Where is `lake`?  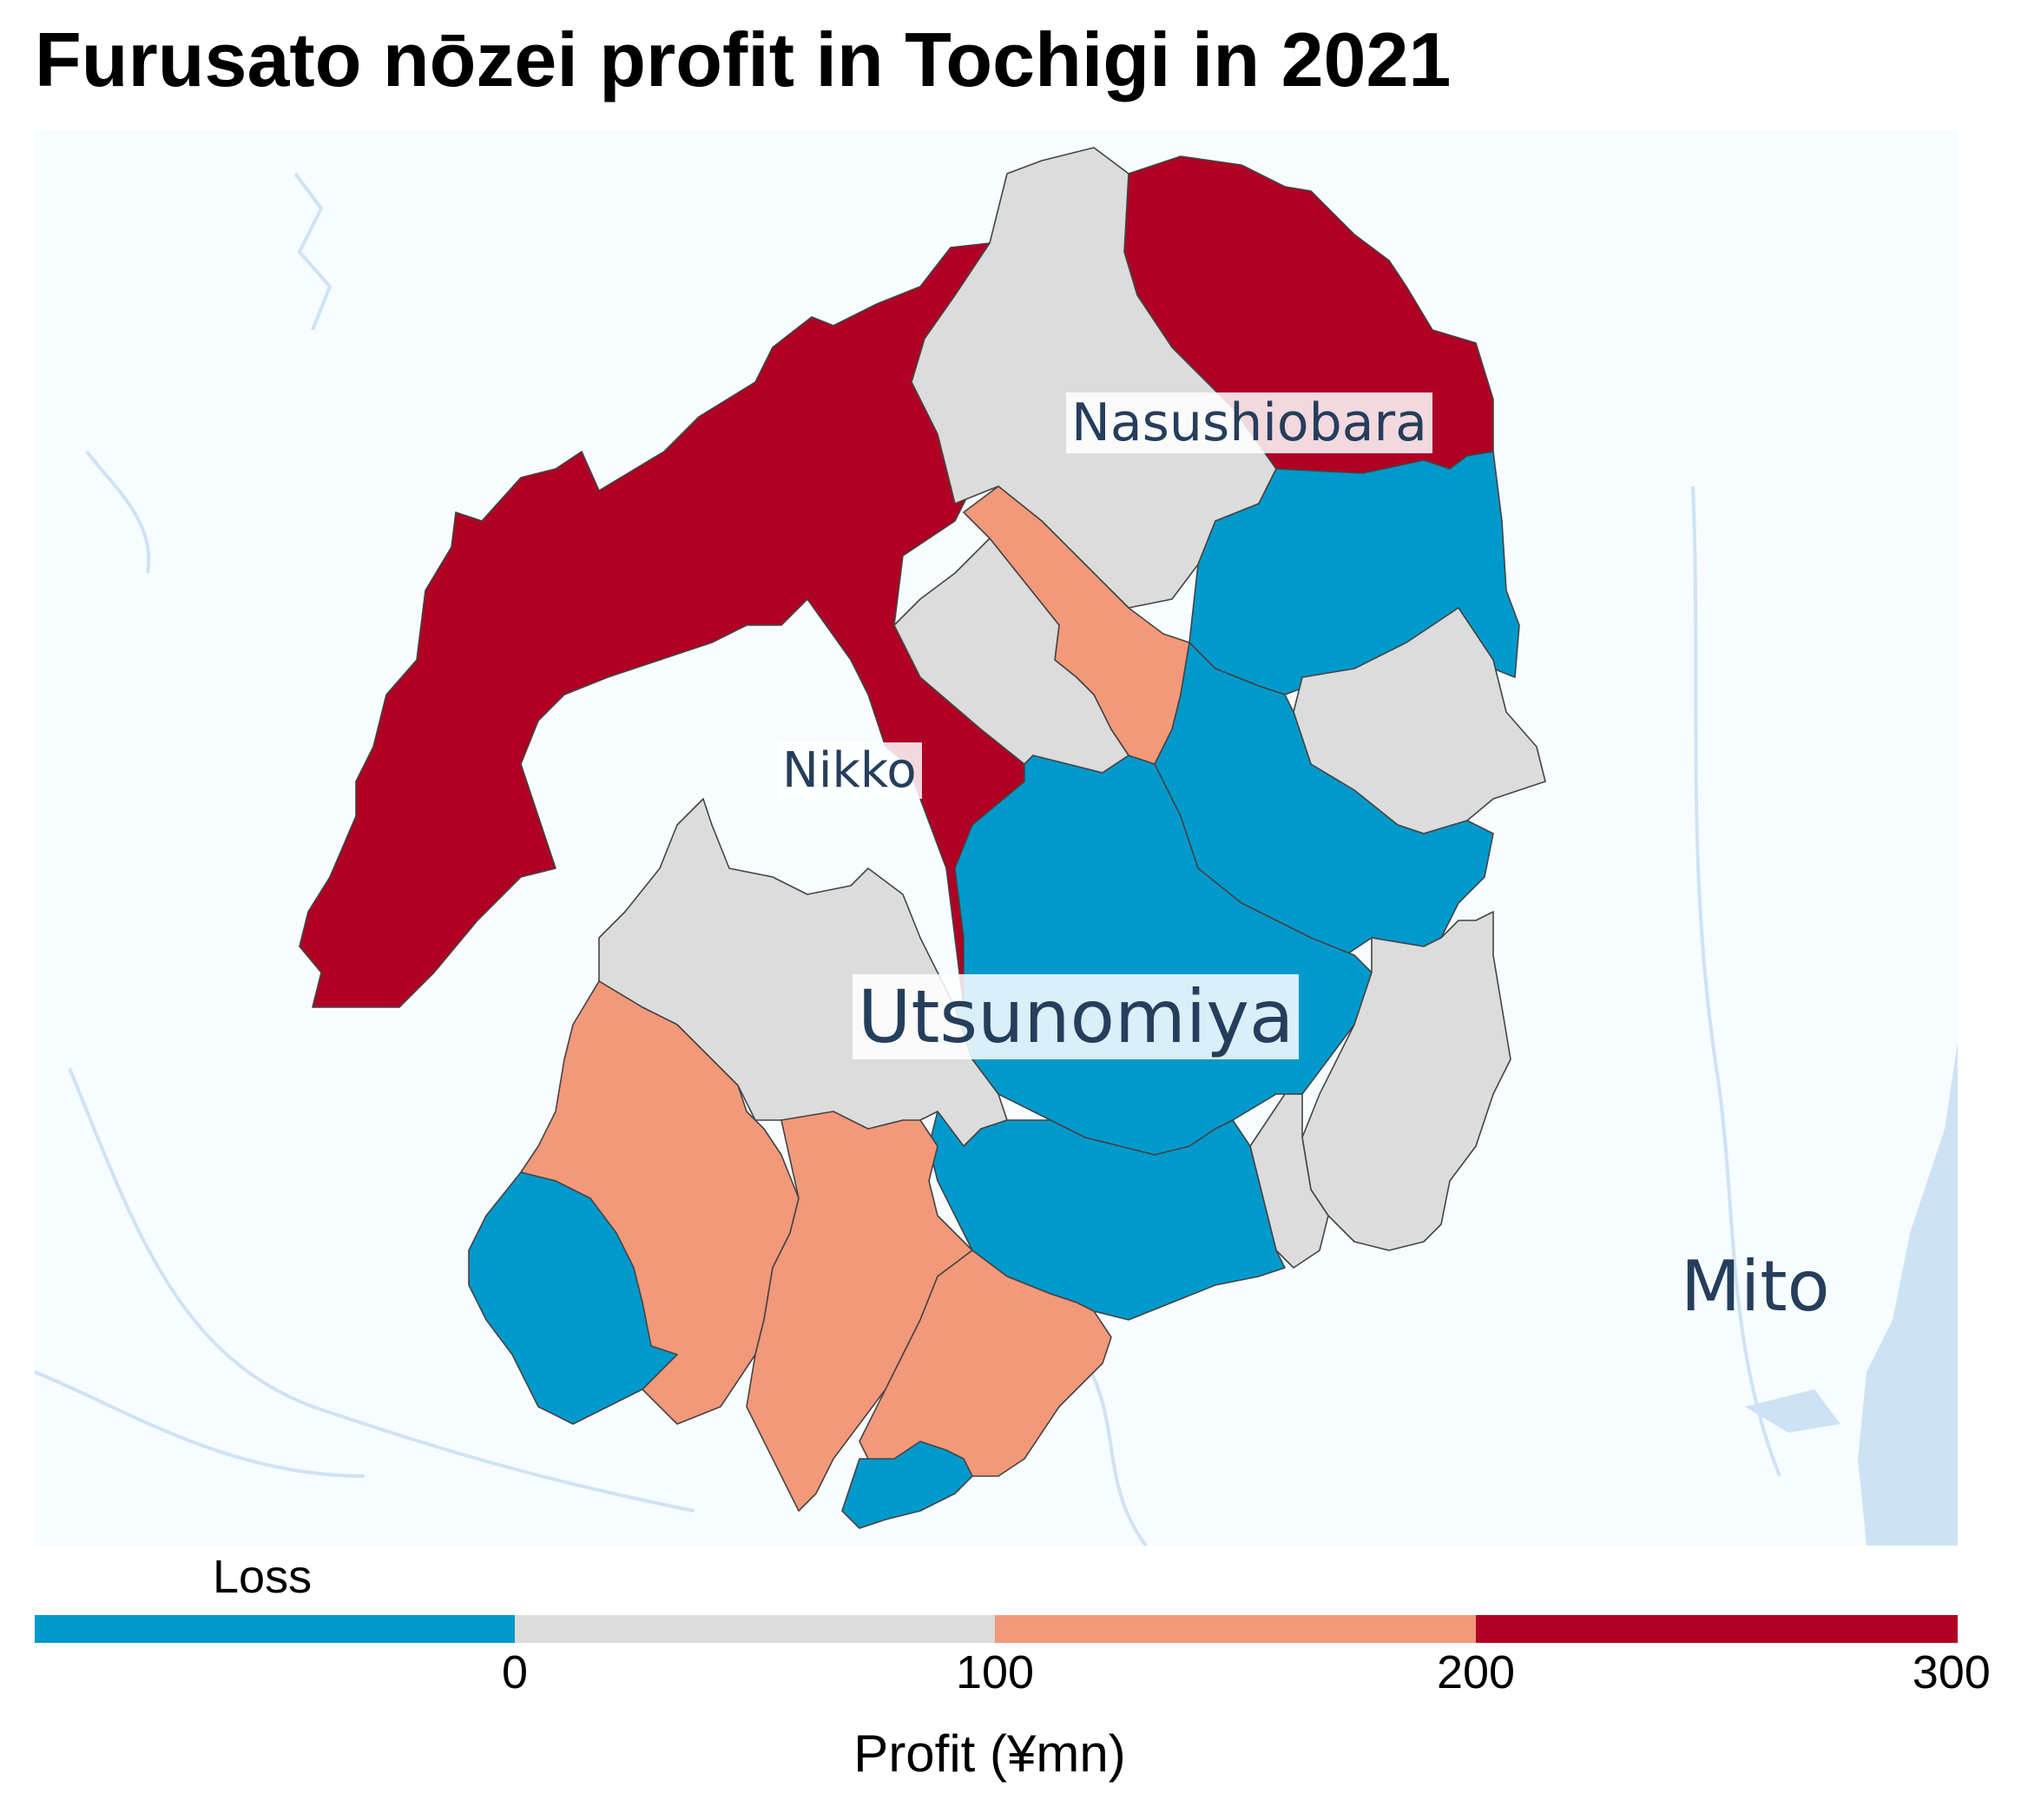
lake is located at coordinates (1793, 1411).